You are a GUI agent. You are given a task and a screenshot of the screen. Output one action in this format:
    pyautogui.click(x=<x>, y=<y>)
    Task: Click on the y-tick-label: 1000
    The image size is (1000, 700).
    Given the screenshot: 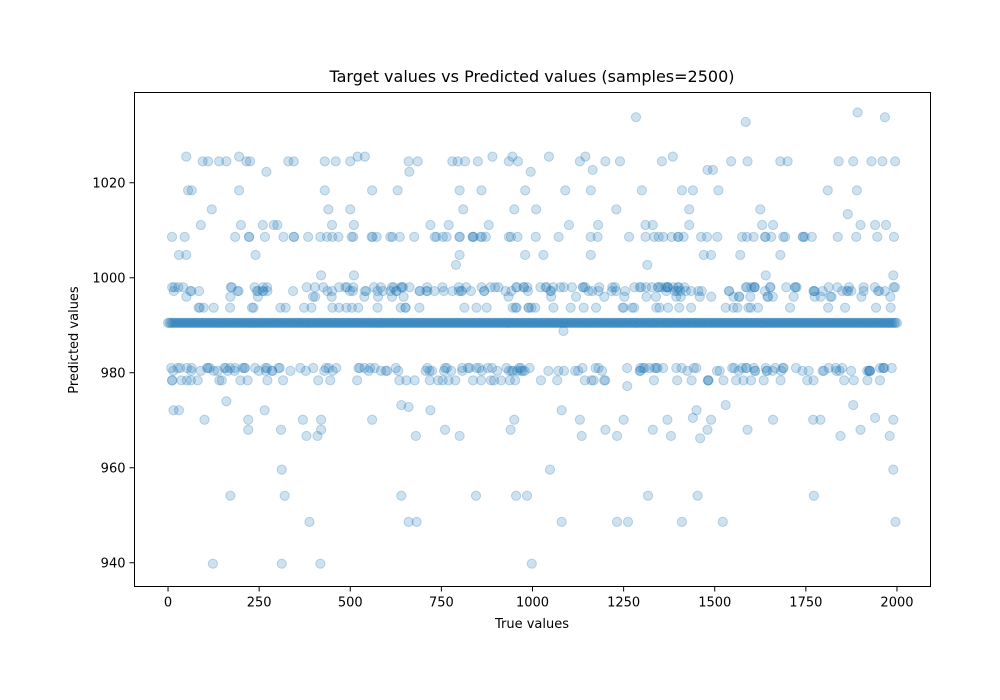 What is the action you would take?
    pyautogui.click(x=108, y=278)
    